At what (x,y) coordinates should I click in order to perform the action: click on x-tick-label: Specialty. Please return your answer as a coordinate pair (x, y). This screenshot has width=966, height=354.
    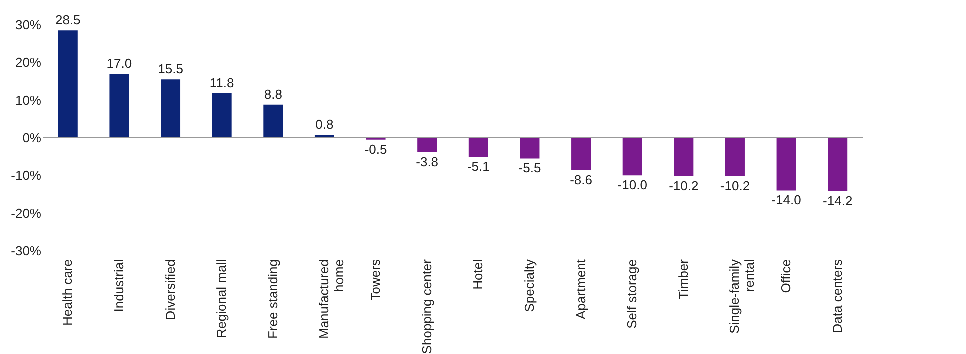
    Looking at the image, I should click on (529, 285).